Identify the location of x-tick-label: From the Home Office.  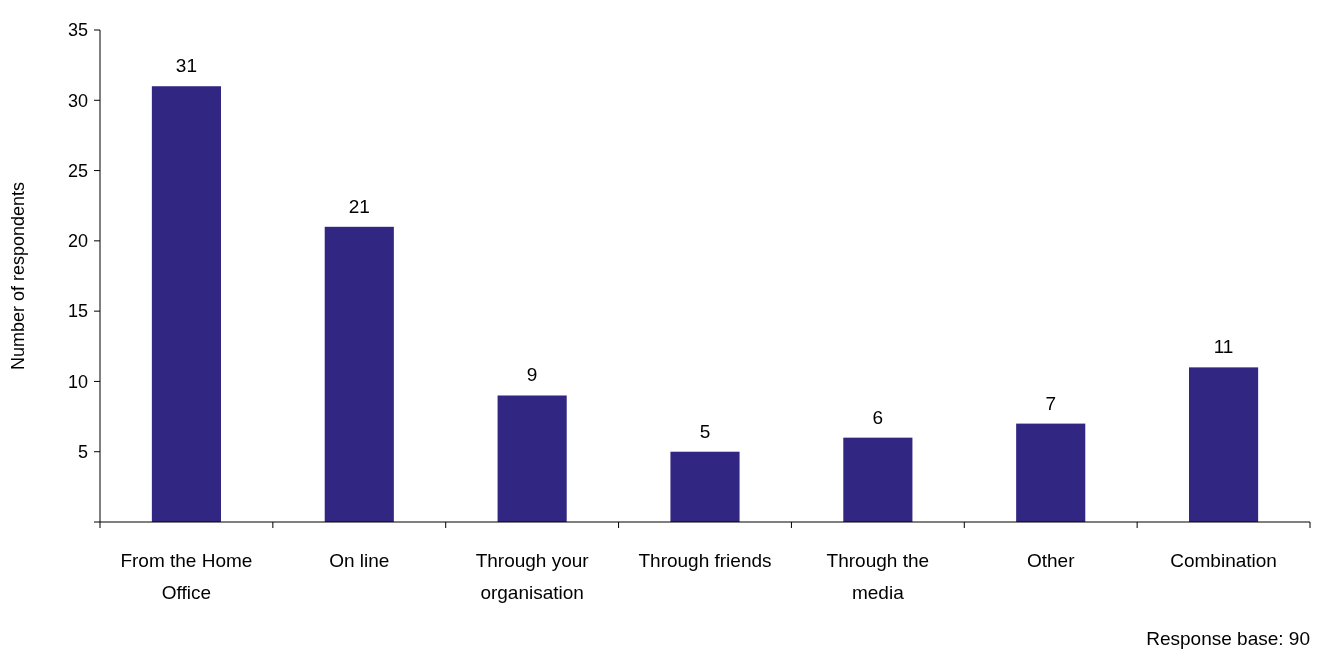
(186, 576).